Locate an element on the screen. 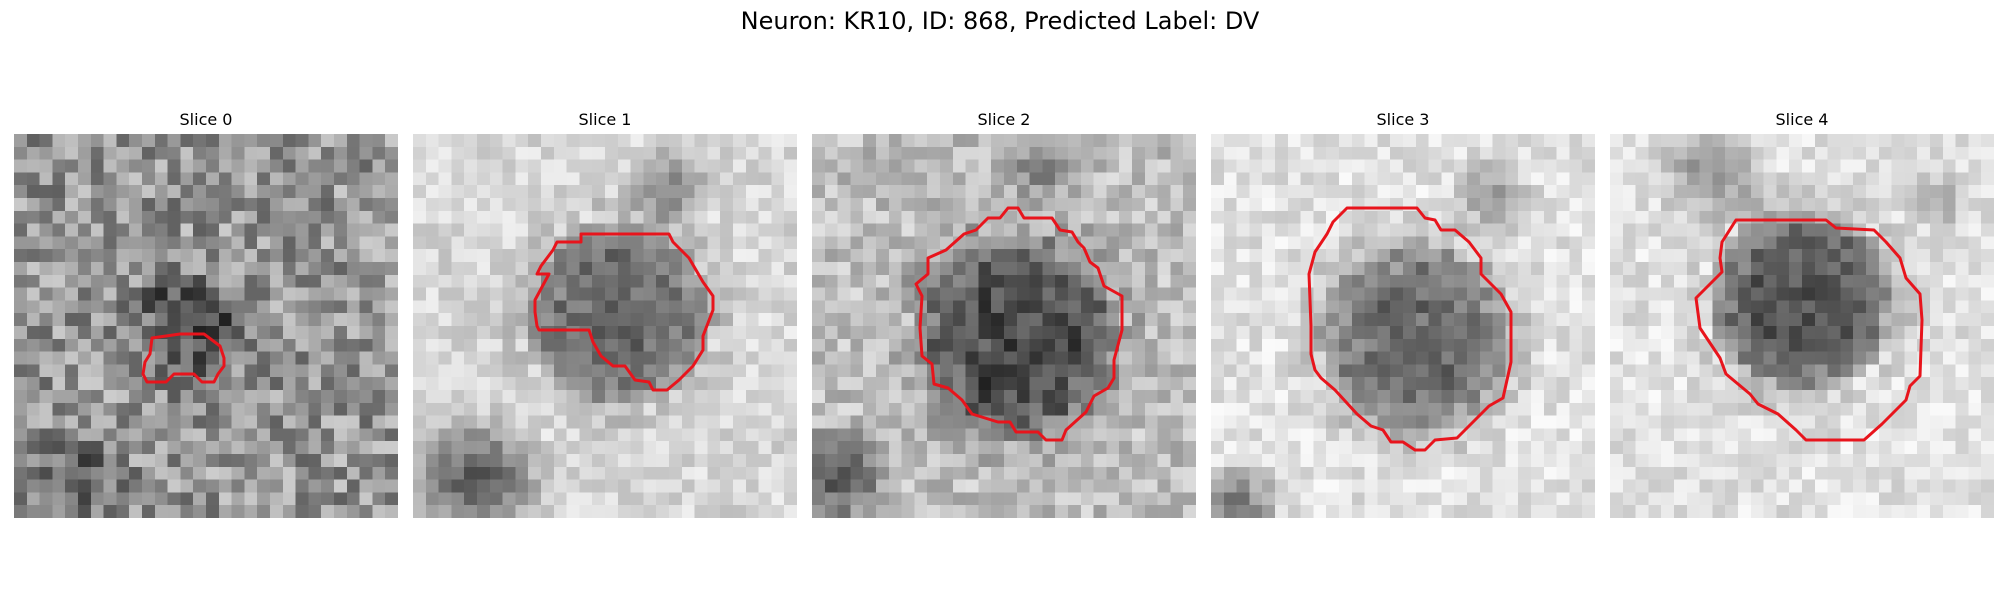 This screenshot has height=600, width=2000. slice-title: Slice 2 is located at coordinates (1004, 119).